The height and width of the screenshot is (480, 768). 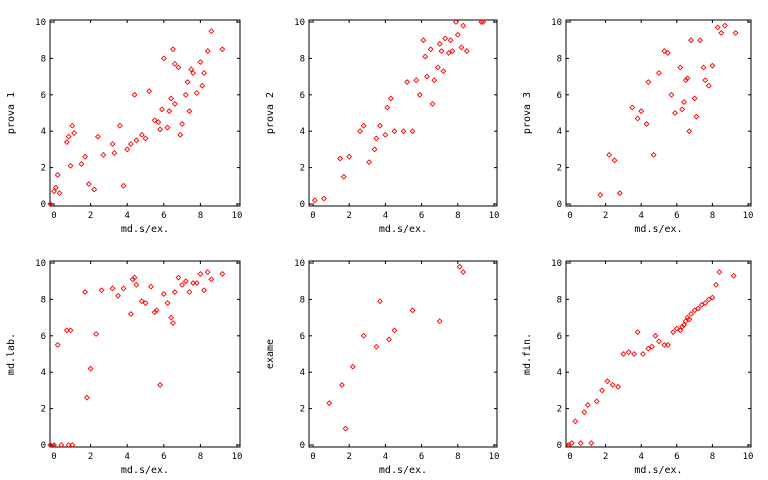 I want to click on y-axis-label: exame, so click(x=270, y=354).